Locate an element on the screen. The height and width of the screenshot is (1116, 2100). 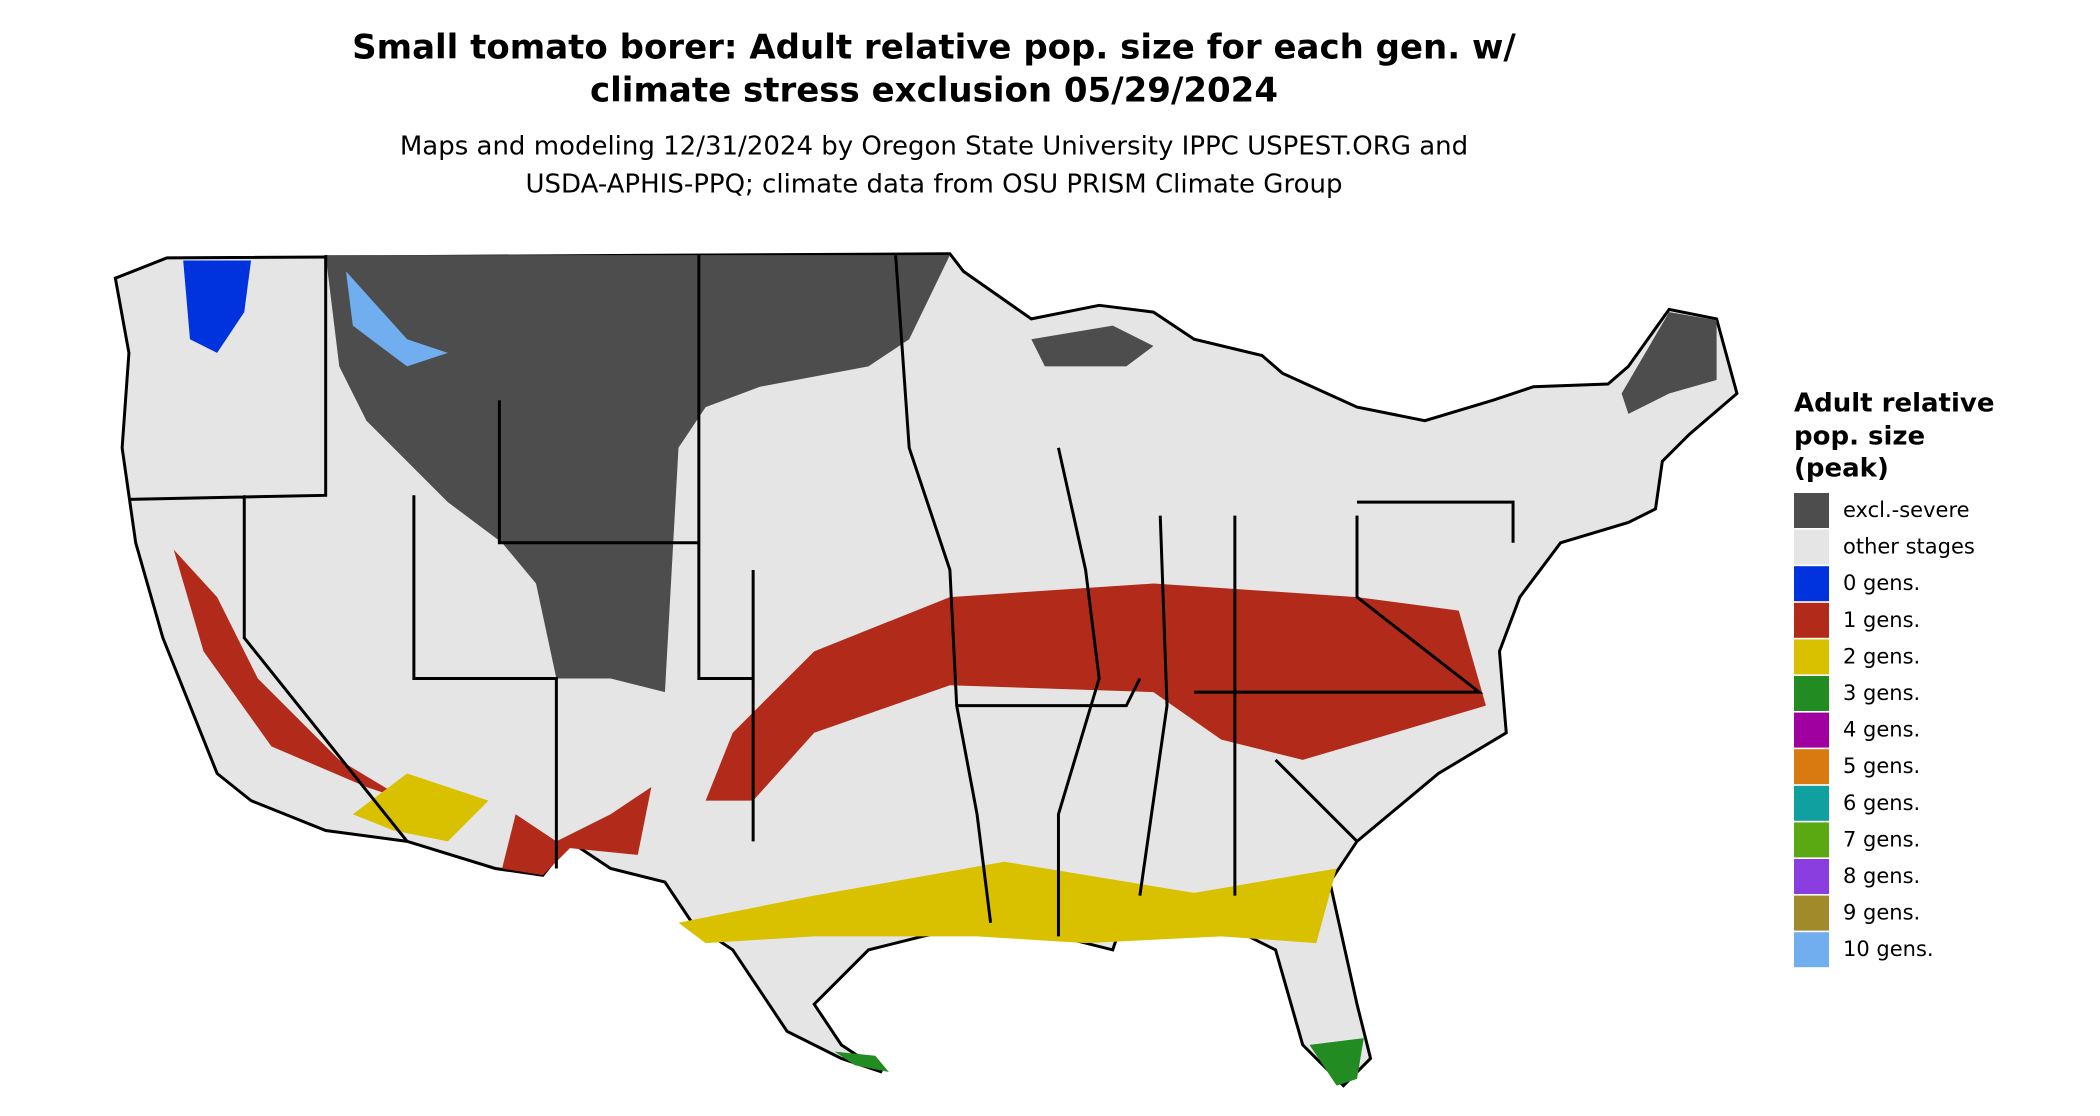
legend-label: 6 gens. is located at coordinates (1881, 803).